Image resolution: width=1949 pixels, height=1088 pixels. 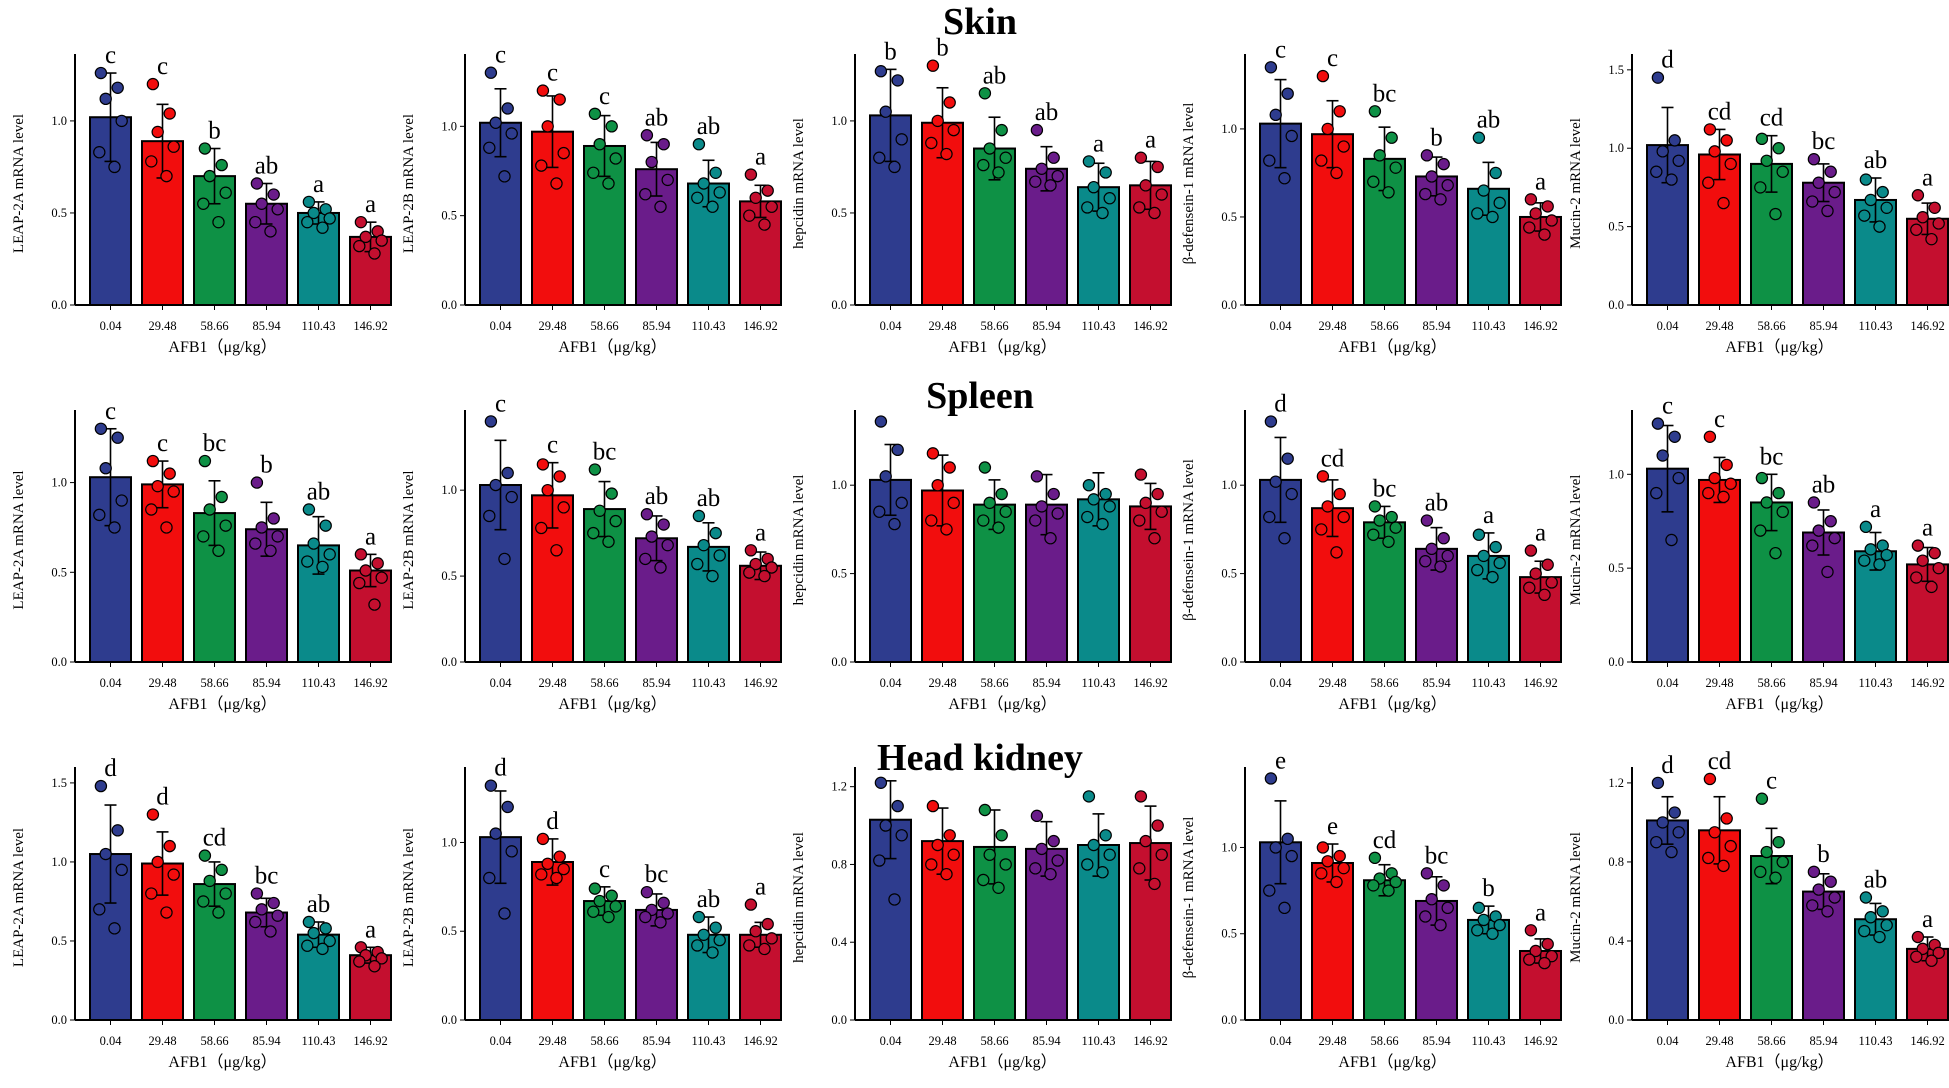 I want to click on significance-letter: cd, so click(x=1720, y=761).